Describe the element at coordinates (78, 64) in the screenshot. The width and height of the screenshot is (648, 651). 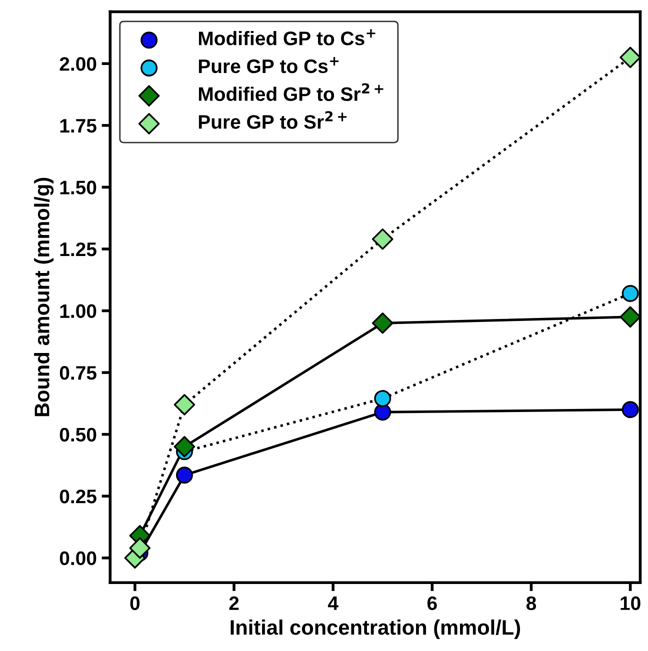
I see `y-tick-label: 2.00` at that location.